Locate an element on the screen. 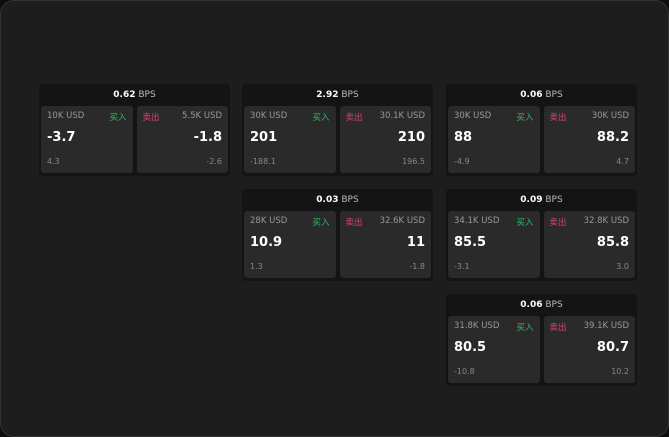 The width and height of the screenshot is (669, 437). ask-sub: -2.6 is located at coordinates (214, 161).